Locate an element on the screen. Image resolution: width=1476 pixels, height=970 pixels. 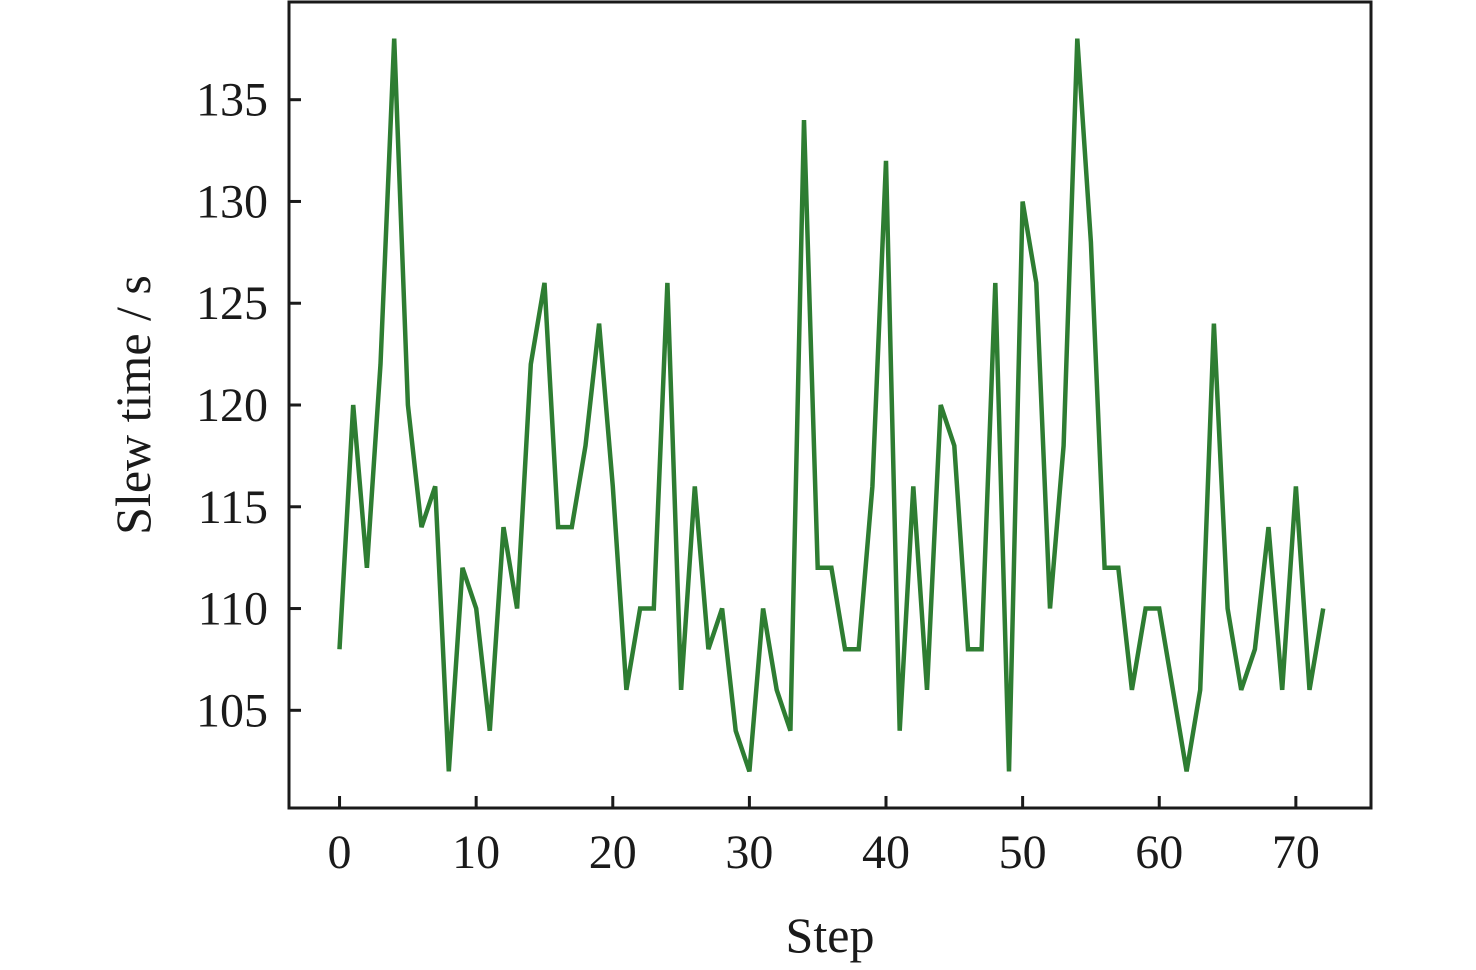
x-tick-label: 70 is located at coordinates (1296, 852).